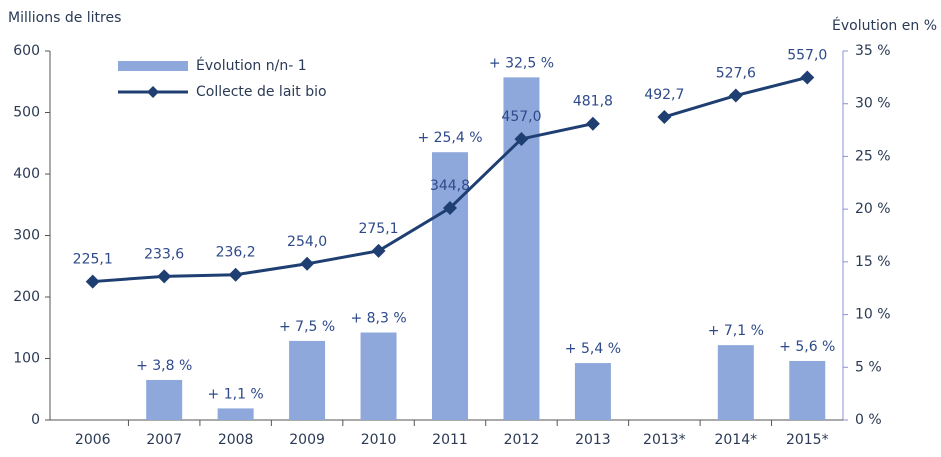 The image size is (941, 457). Describe the element at coordinates (26, 174) in the screenshot. I see `y-tick-label: 400` at that location.